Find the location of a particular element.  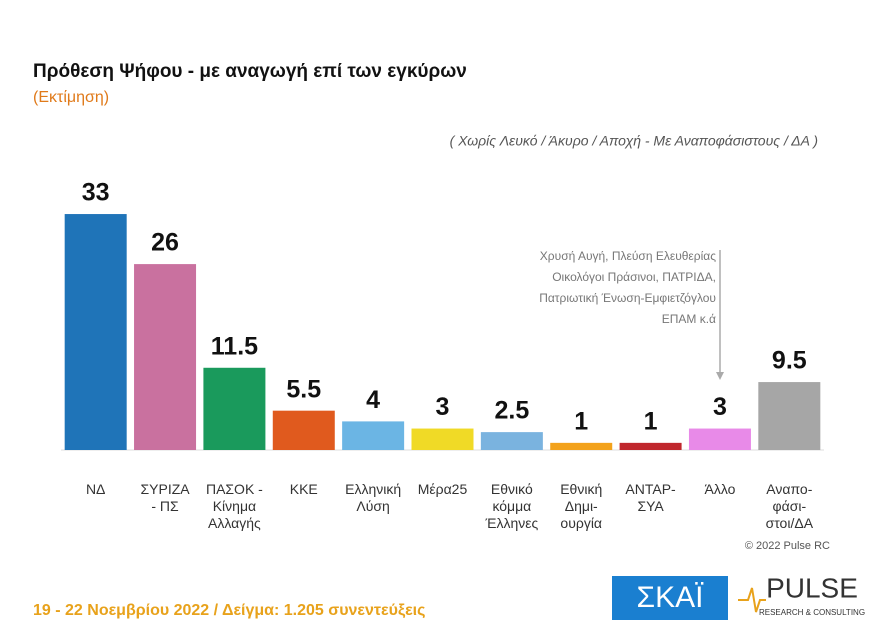

value-label: 9.5 is located at coordinates (789, 361).